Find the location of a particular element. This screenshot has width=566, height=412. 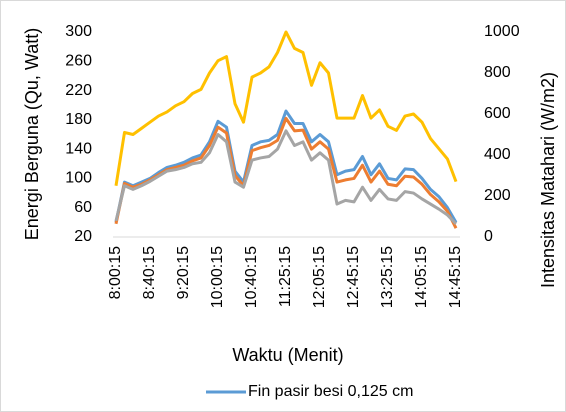

x-tick-label: 14:45:15 is located at coordinates (455, 277).